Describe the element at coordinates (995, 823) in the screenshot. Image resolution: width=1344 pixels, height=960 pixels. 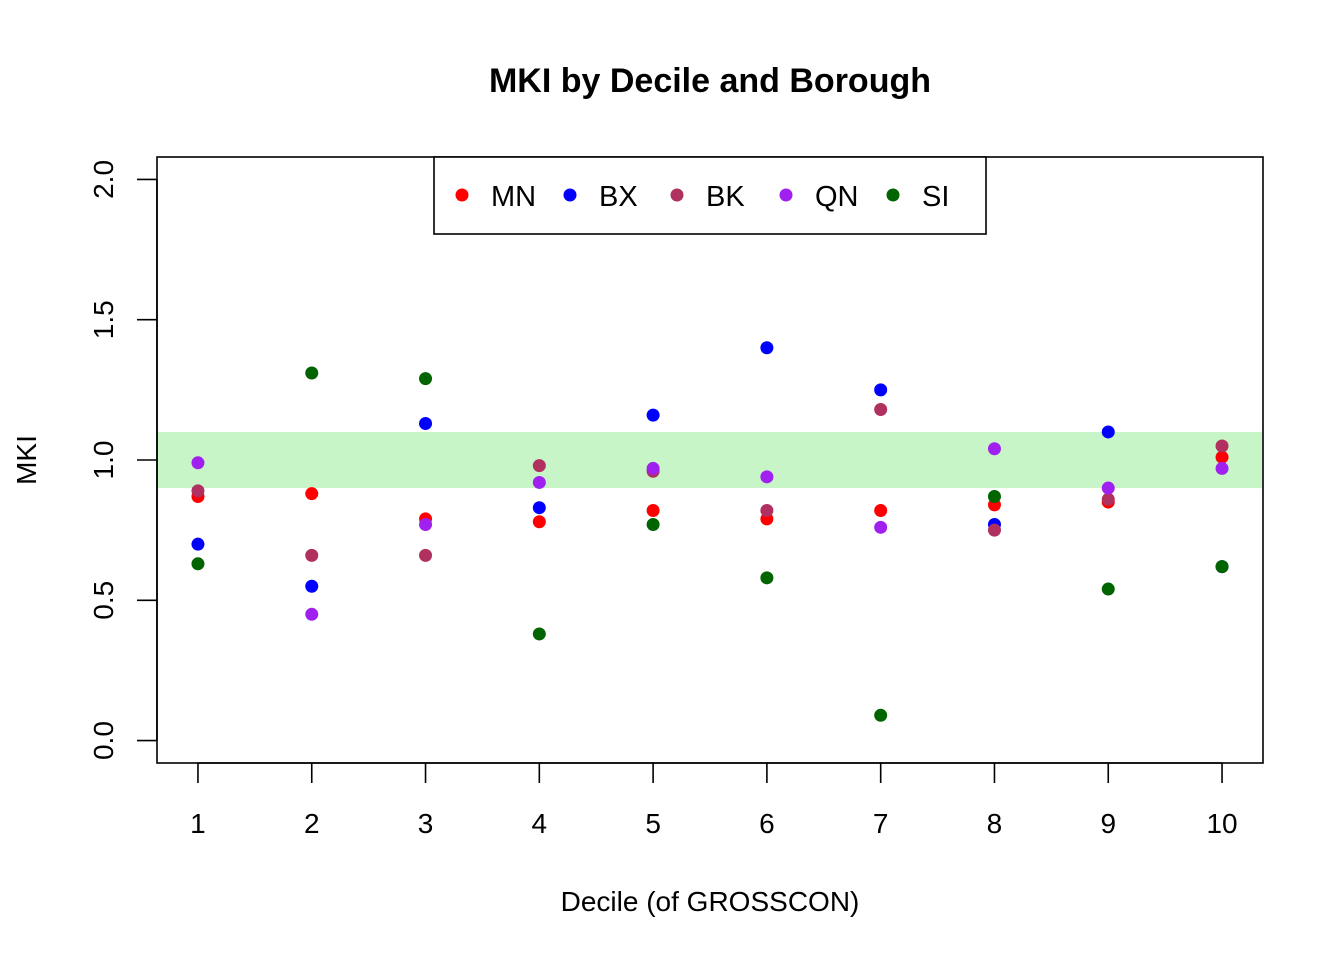
I see `x-tick-label: 8` at that location.